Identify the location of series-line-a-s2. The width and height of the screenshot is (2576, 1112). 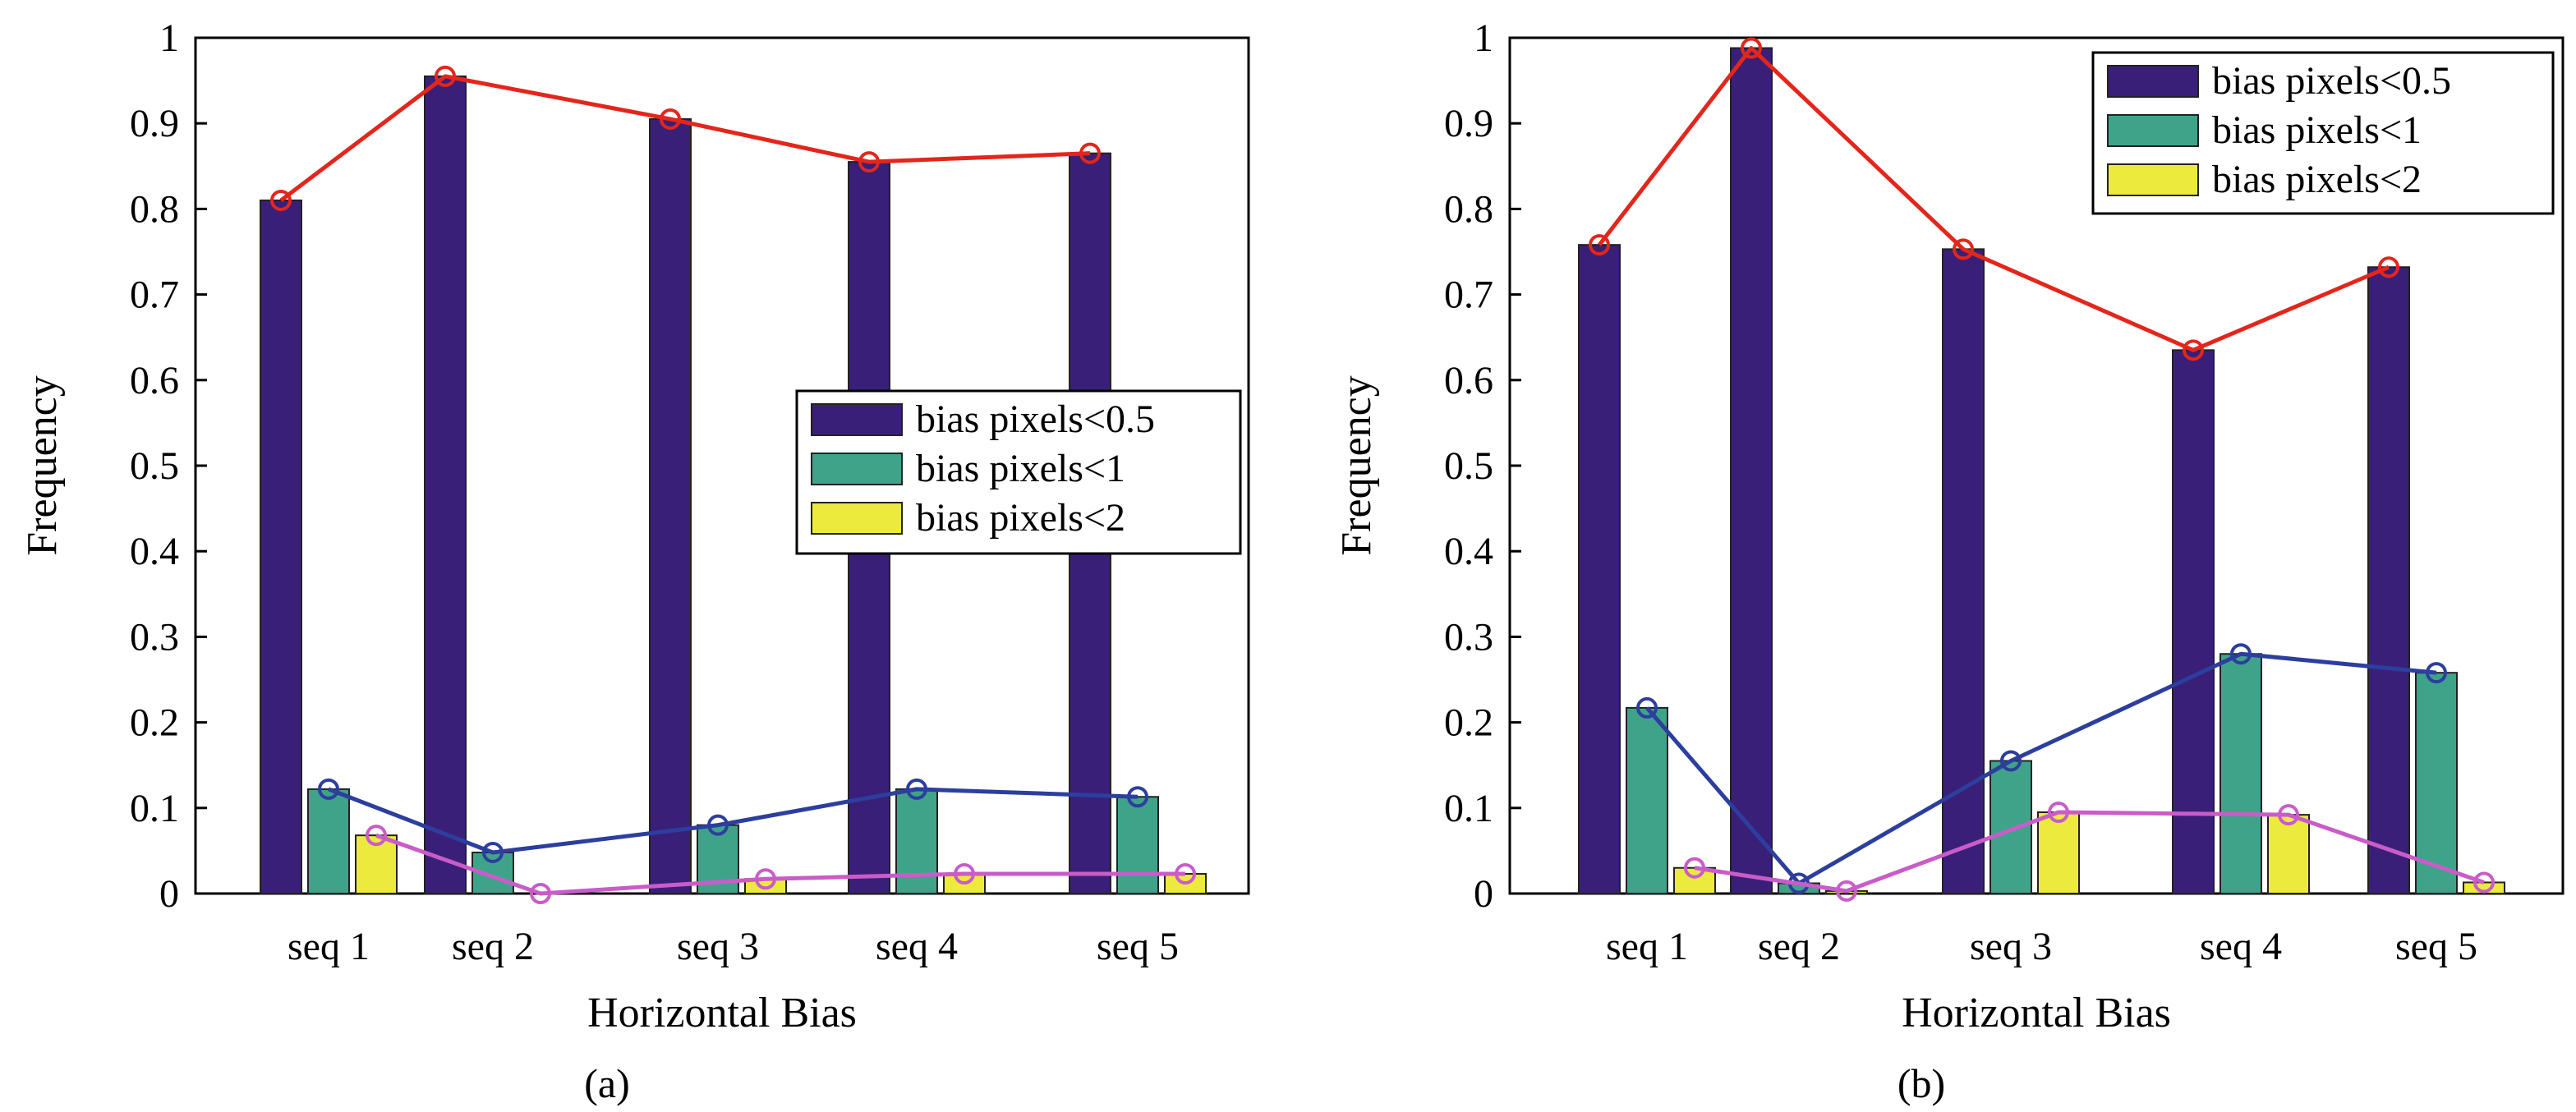
(733, 821).